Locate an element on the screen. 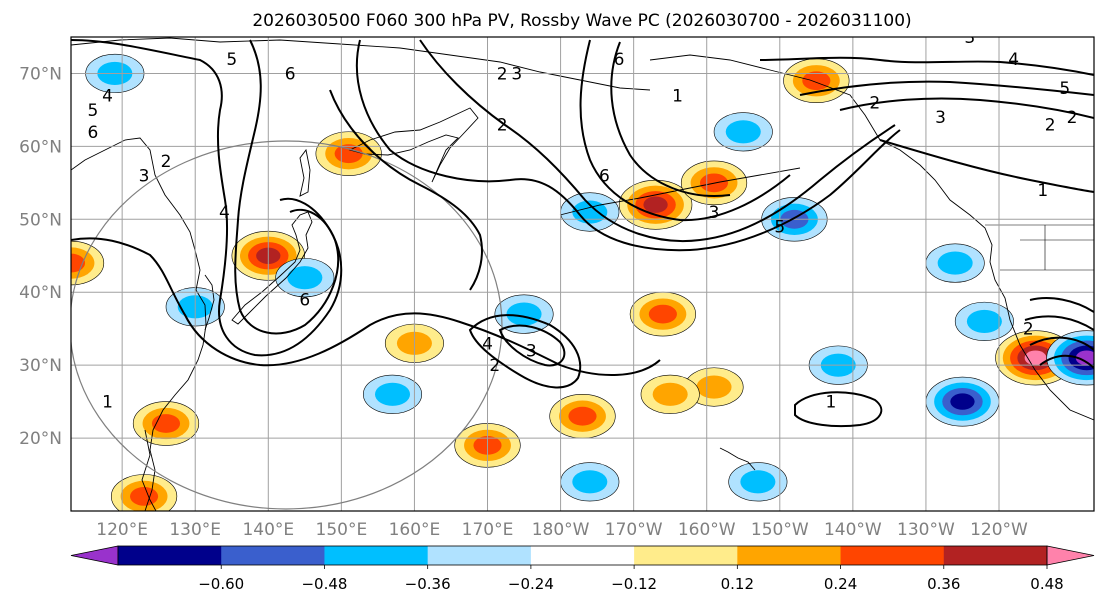 This screenshot has width=1105, height=604. pv-contour-c is located at coordinates (366, 307).